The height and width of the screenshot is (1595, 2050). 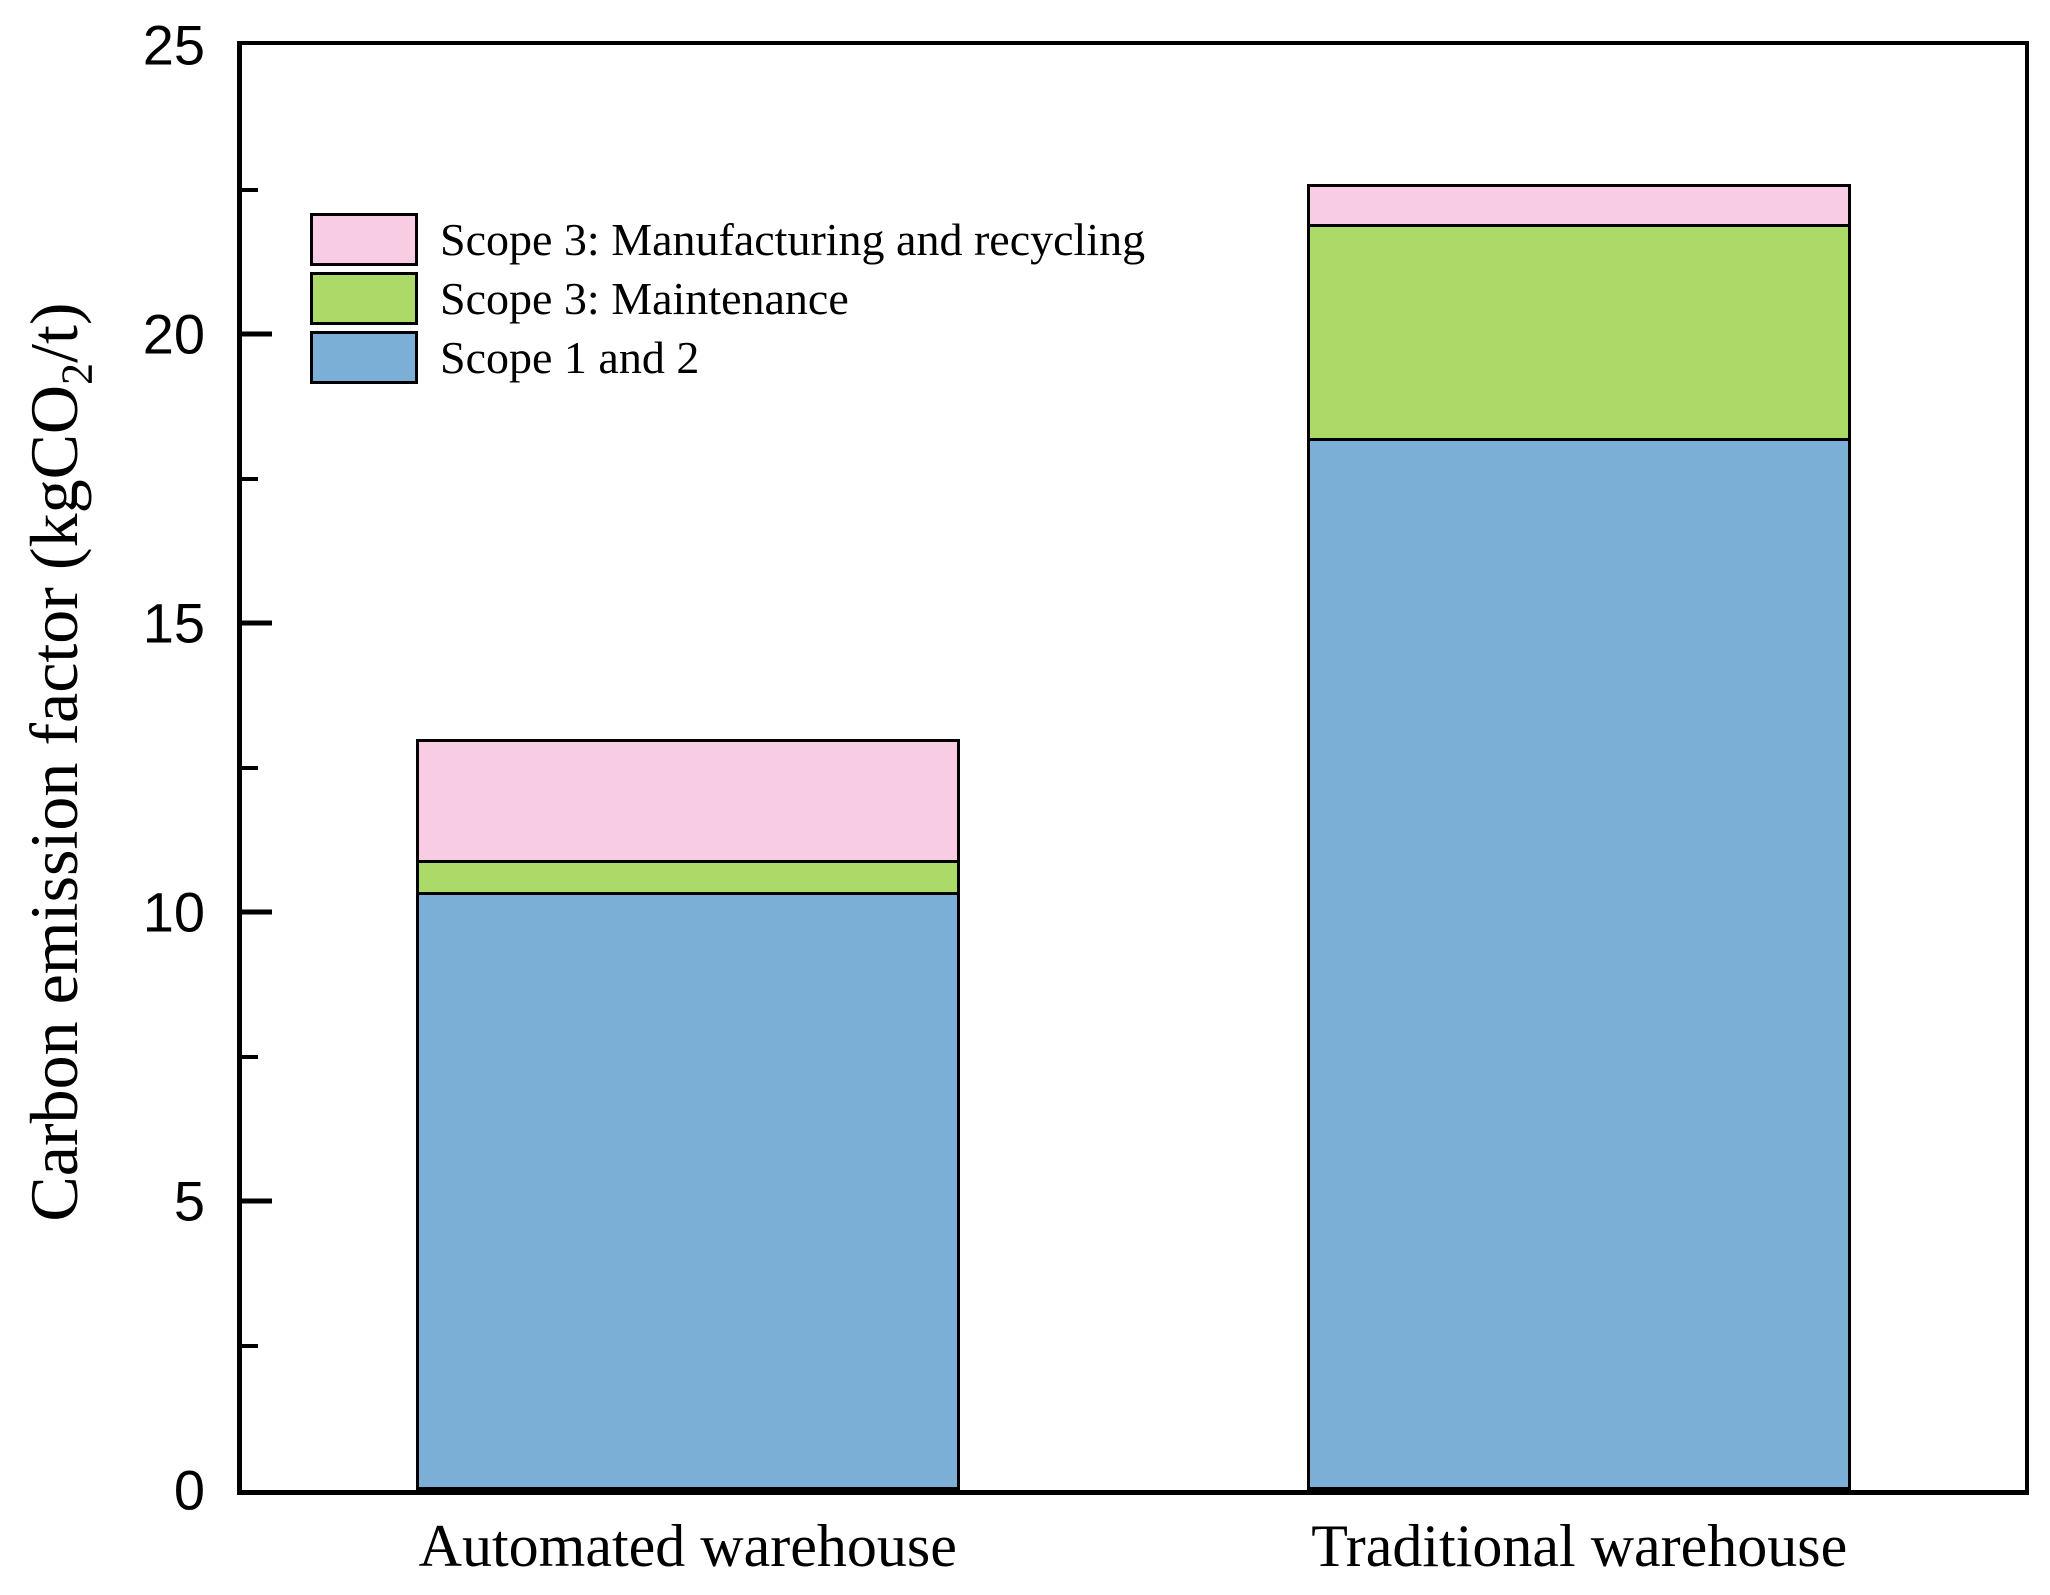 What do you see at coordinates (644, 298) in the screenshot?
I see `legend-label-maintenance: Scope 3: Maintenance` at bounding box center [644, 298].